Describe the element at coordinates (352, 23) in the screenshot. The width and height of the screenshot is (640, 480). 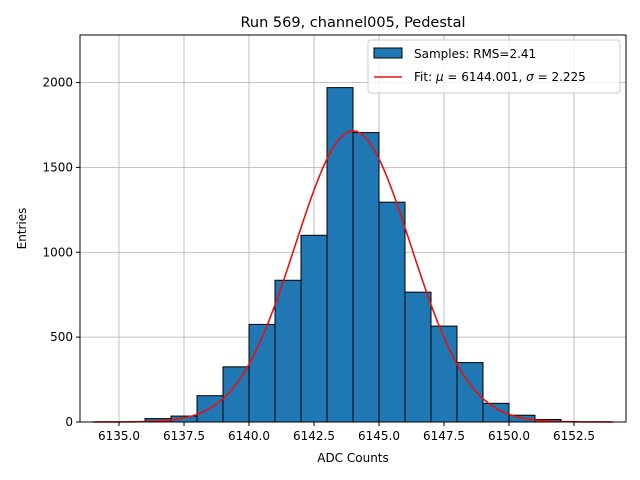
I see `chart-title: Run 569, channel005, Pedestal` at that location.